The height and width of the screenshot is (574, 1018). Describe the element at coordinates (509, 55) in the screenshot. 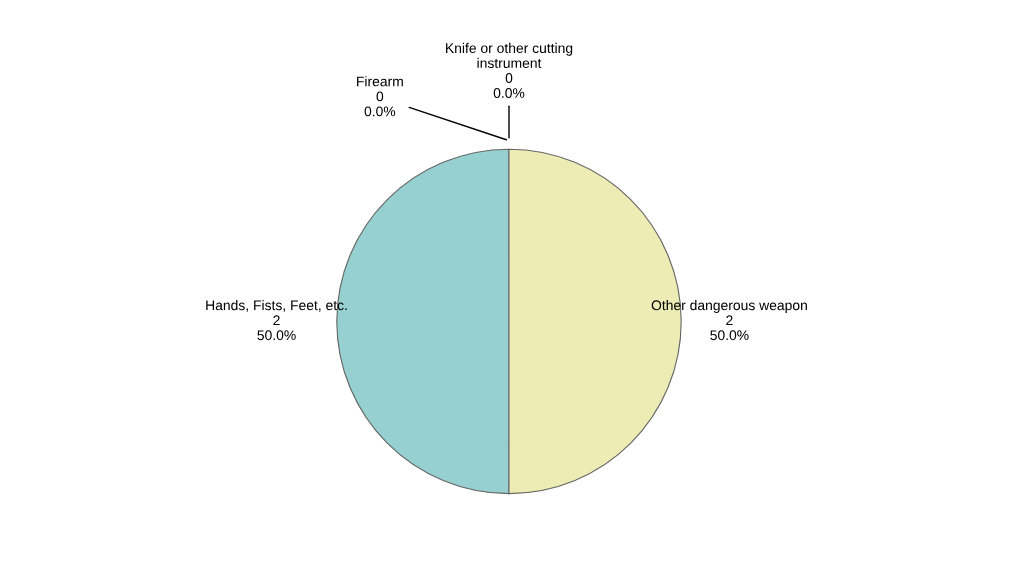

I see `category-label: Knife or other cutting instrument` at that location.